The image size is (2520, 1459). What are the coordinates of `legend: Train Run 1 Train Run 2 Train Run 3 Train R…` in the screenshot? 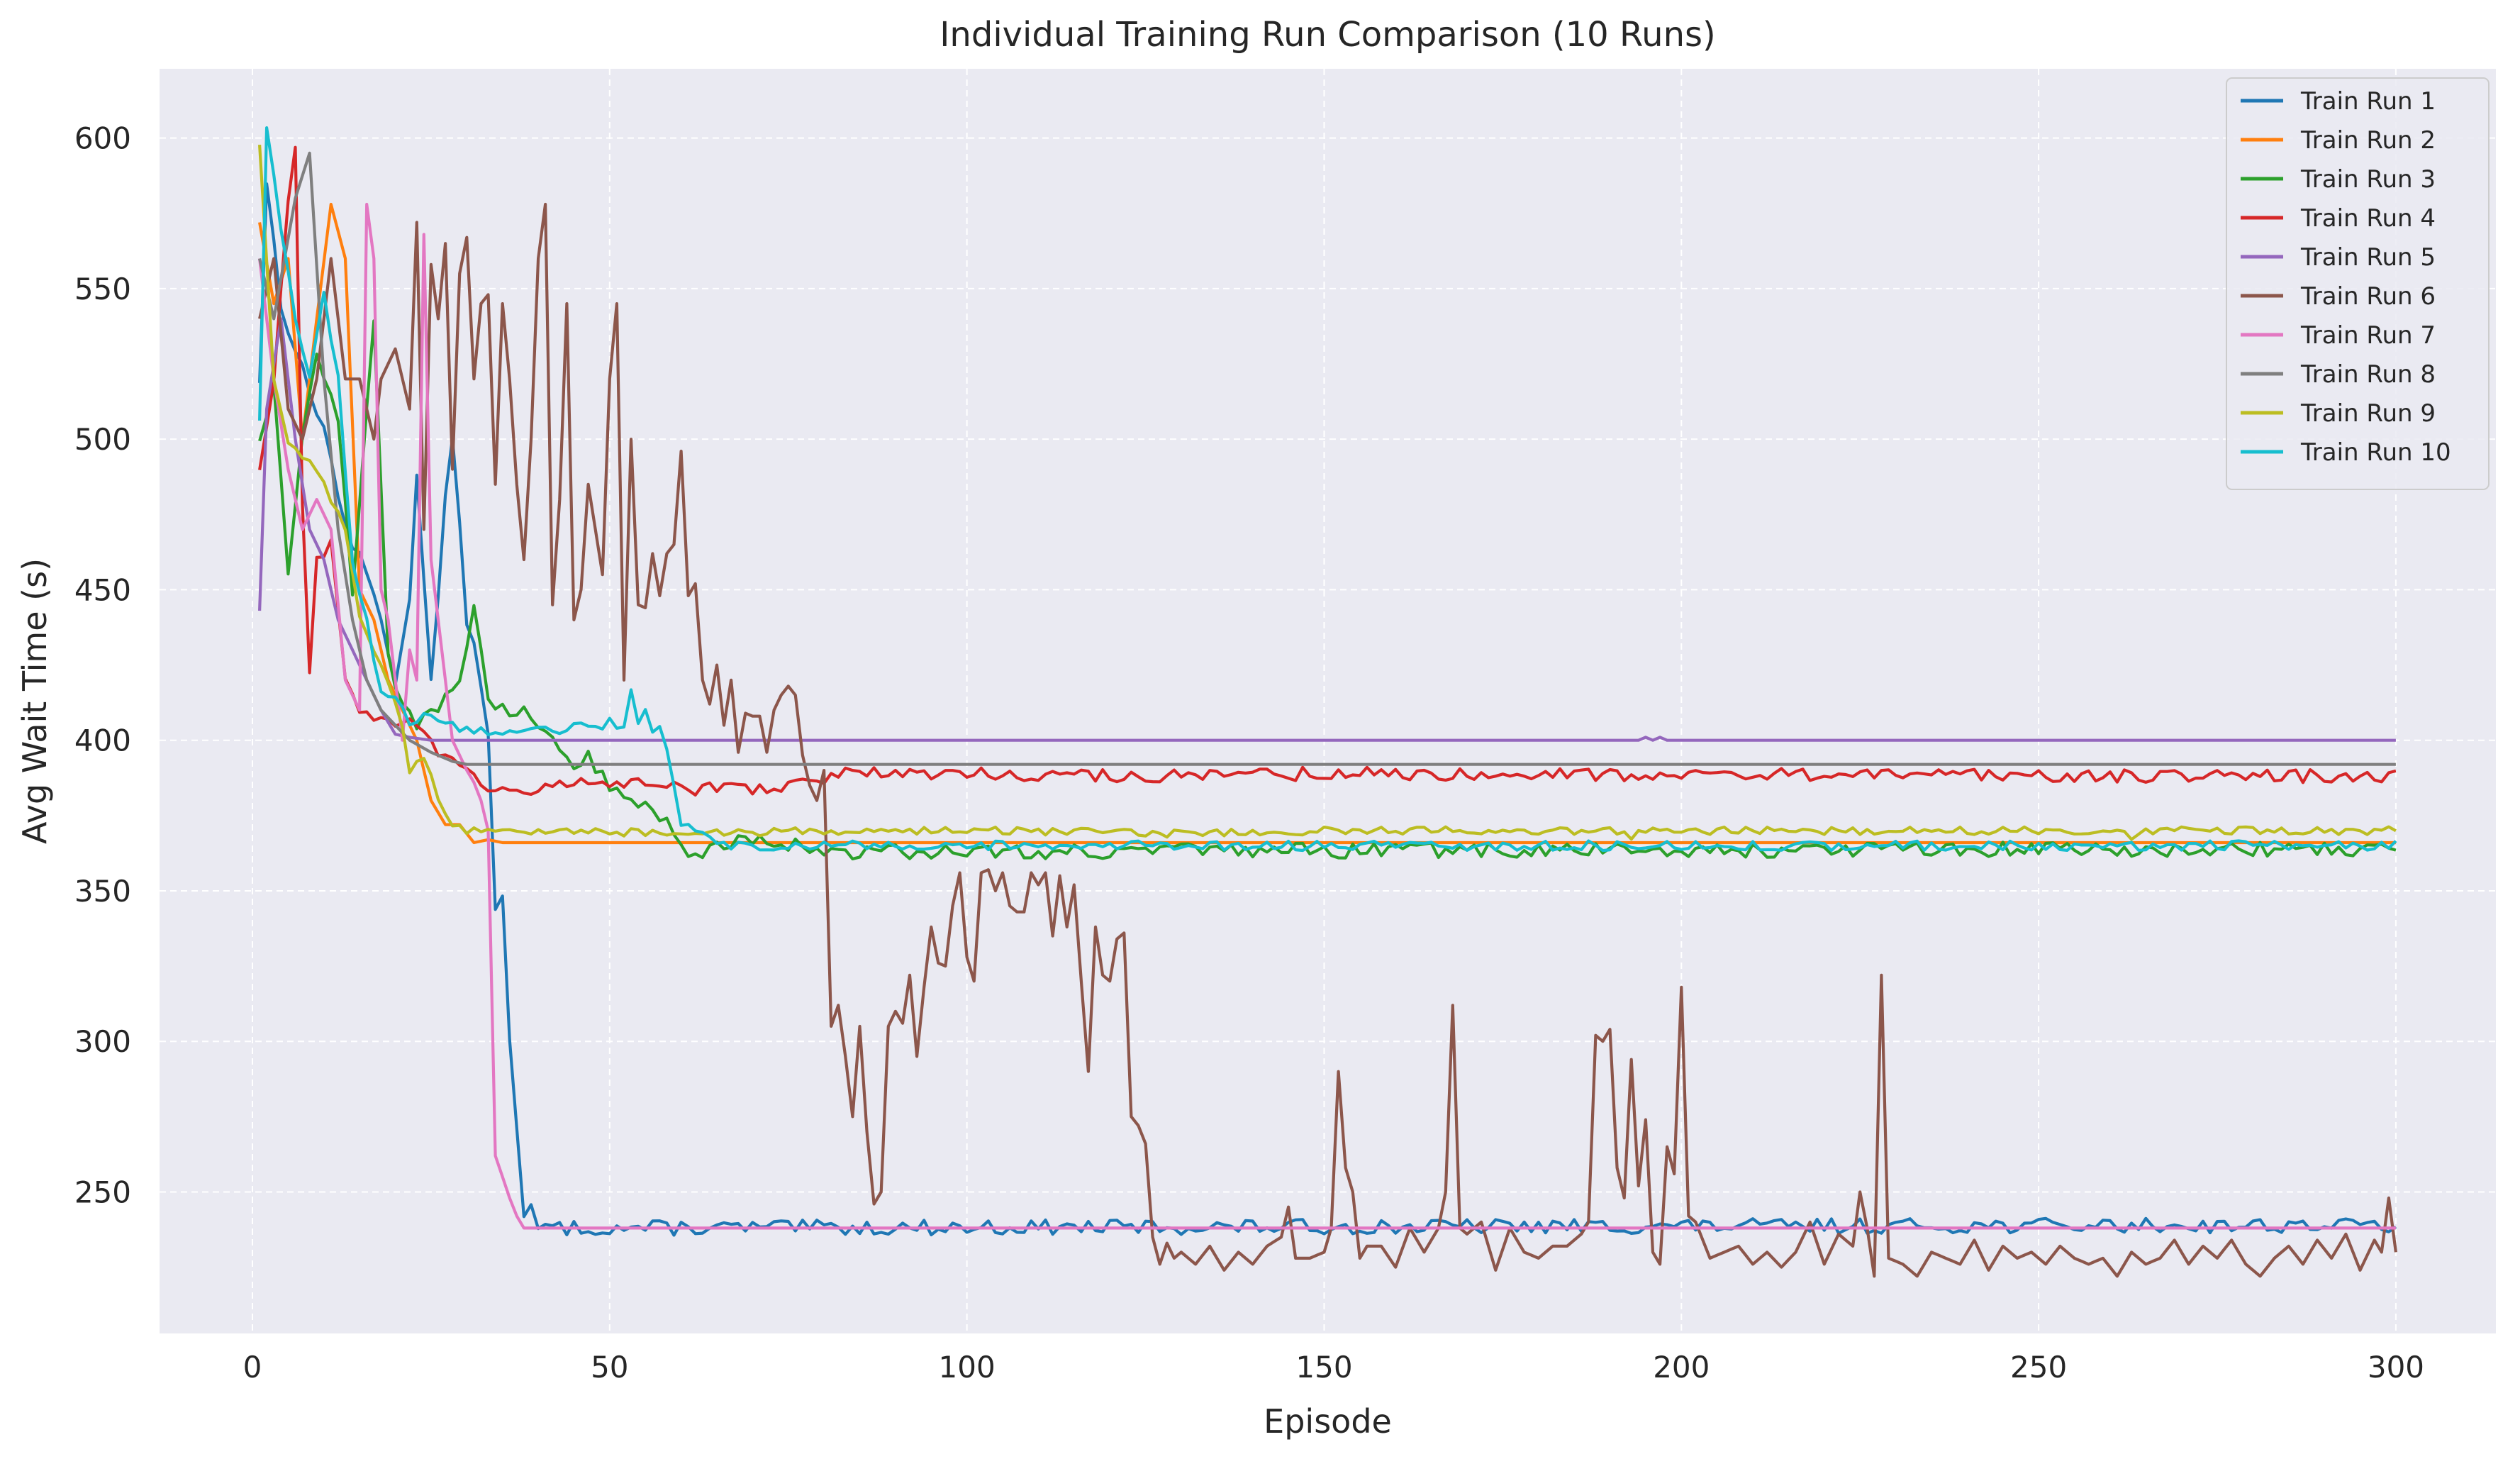 It's located at (2358, 283).